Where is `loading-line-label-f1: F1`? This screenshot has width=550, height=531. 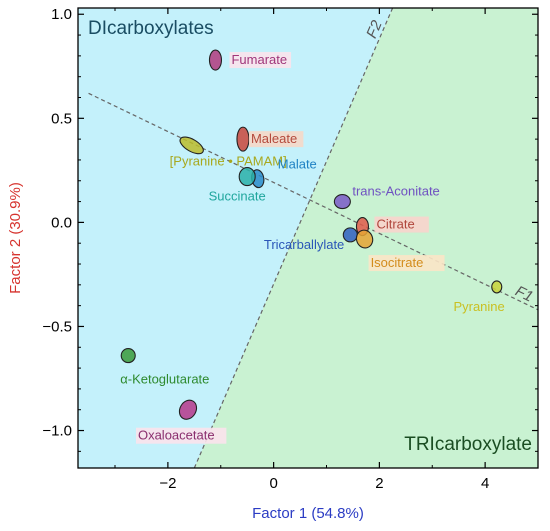
loading-line-label-f1: F1 is located at coordinates (523, 294).